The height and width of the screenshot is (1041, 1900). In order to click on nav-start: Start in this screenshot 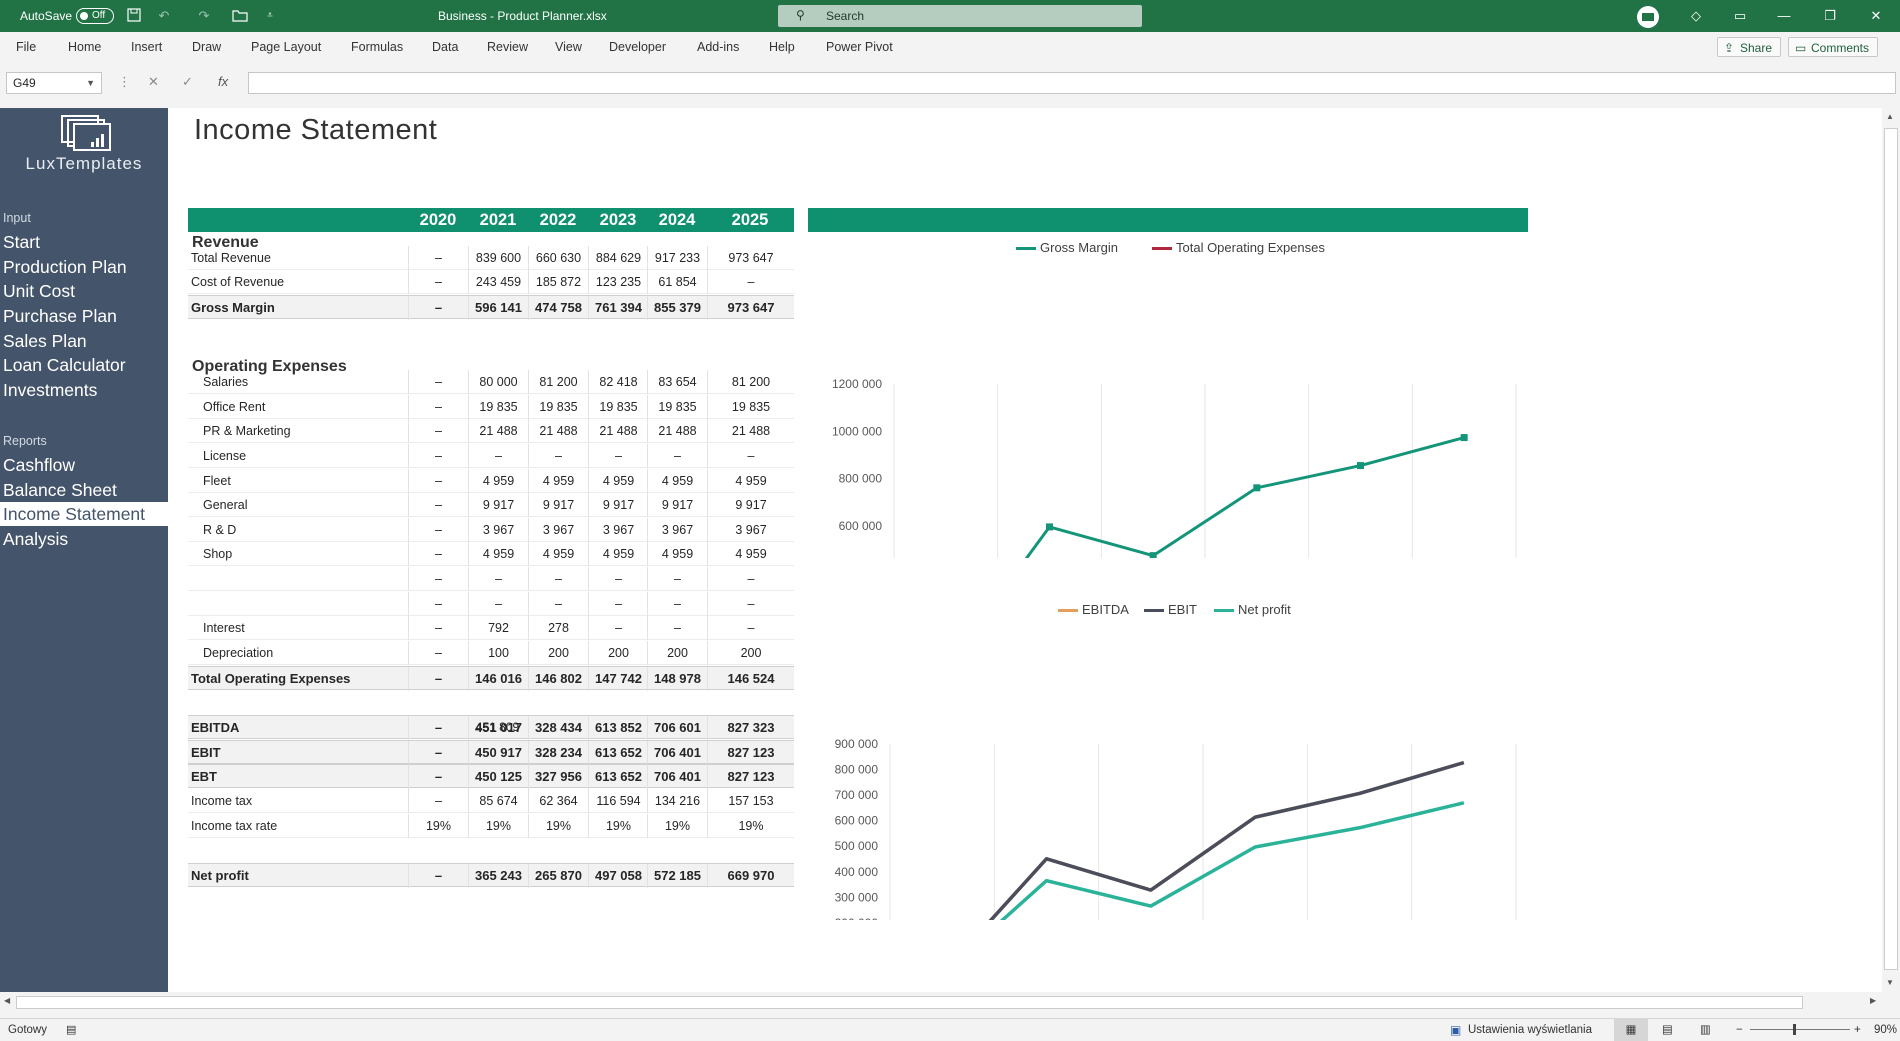, I will do `click(21, 242)`.